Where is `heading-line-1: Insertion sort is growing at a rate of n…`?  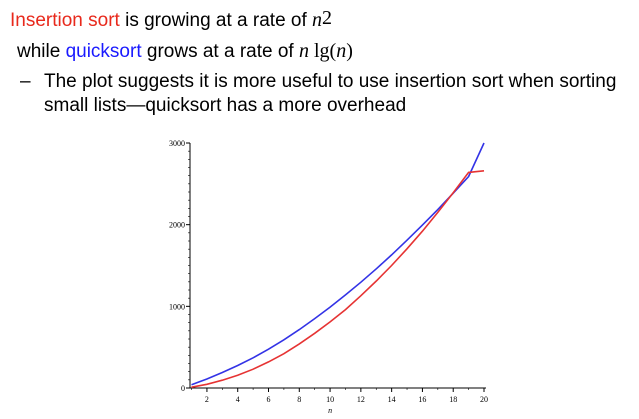
heading-line-1: Insertion sort is growing at a rate of n… is located at coordinates (171, 20).